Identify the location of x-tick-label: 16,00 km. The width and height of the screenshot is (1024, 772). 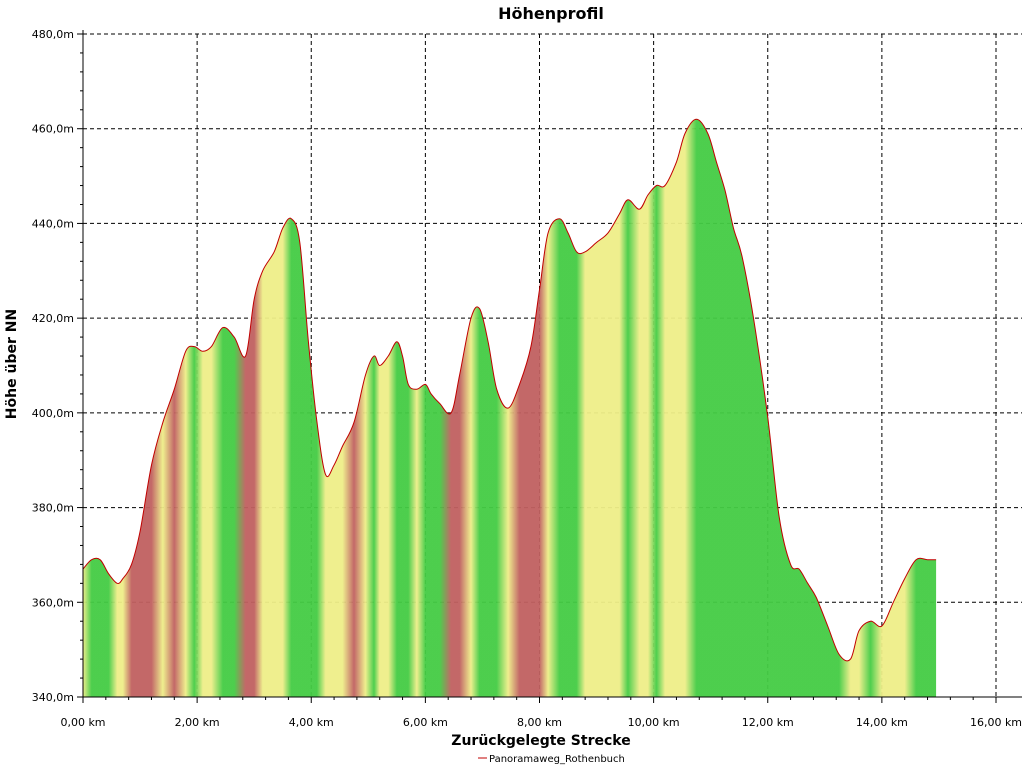
(996, 722).